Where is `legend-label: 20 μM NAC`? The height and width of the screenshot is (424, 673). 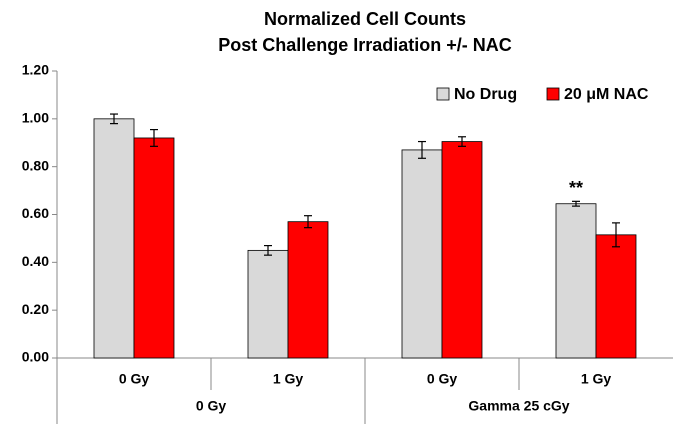 legend-label: 20 μM NAC is located at coordinates (606, 94).